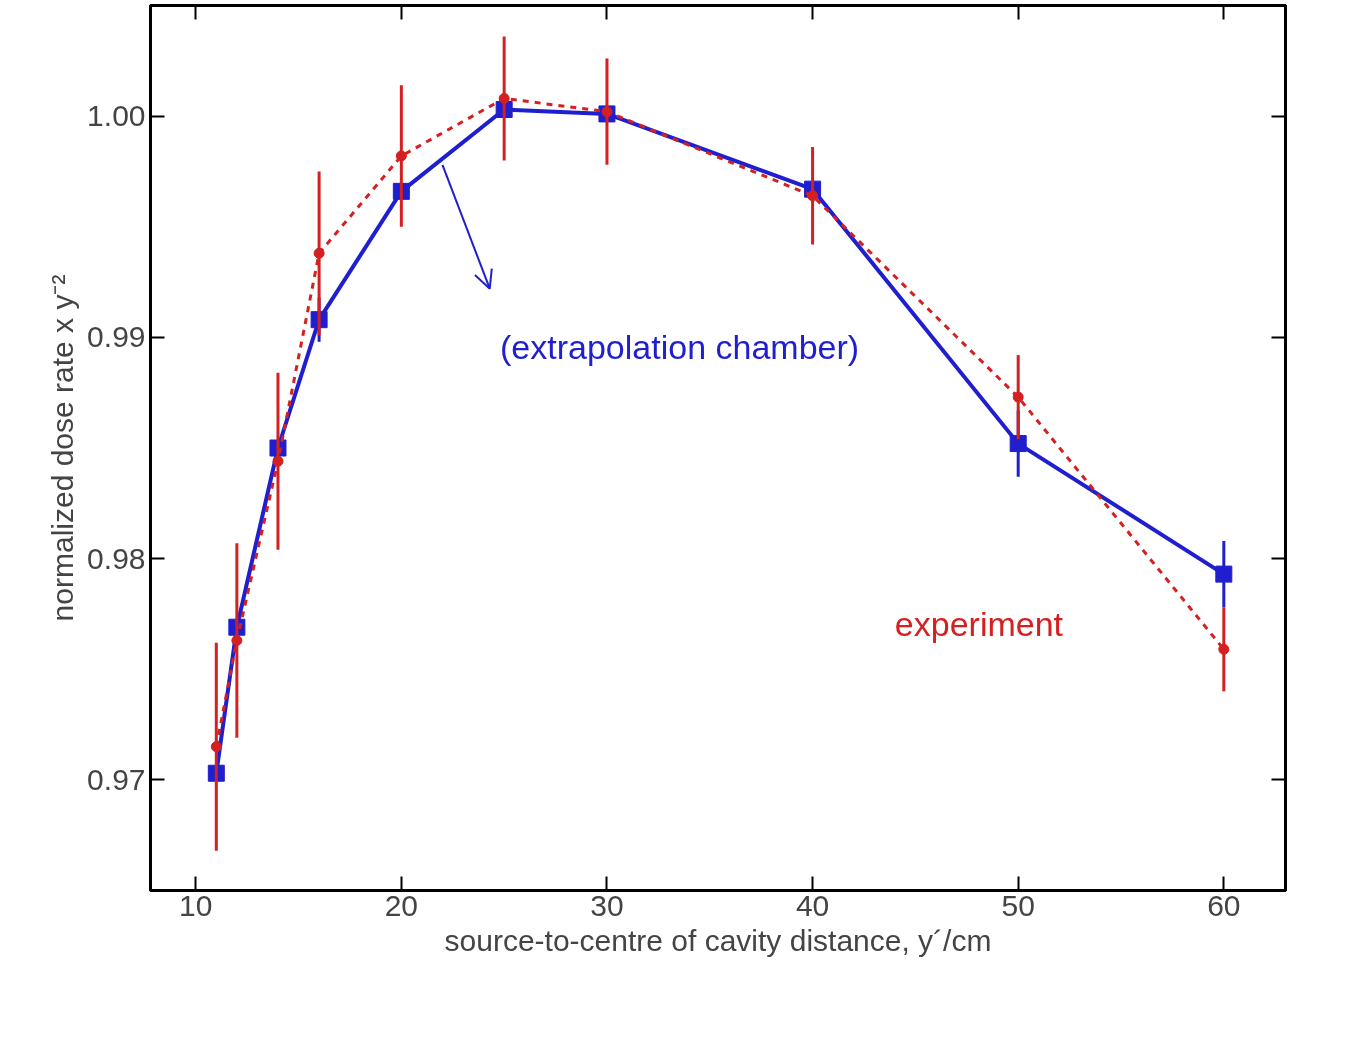 The width and height of the screenshot is (1349, 1046). Describe the element at coordinates (680, 347) in the screenshot. I see `legend-label: (extrapolation chamber)` at that location.